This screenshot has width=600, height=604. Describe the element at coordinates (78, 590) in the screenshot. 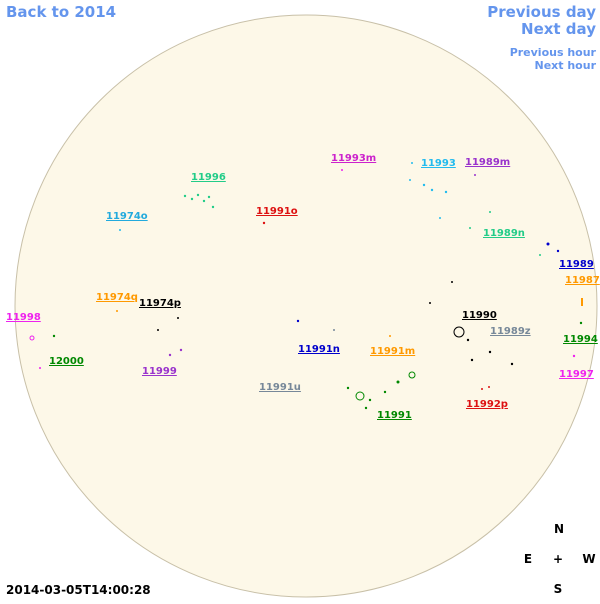

I see `timestamp: 2014-03-05T14:00:28` at that location.